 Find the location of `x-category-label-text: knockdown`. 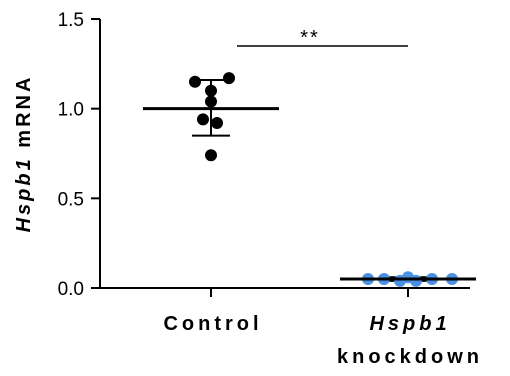

x-category-label-text: knockdown is located at coordinates (410, 357).